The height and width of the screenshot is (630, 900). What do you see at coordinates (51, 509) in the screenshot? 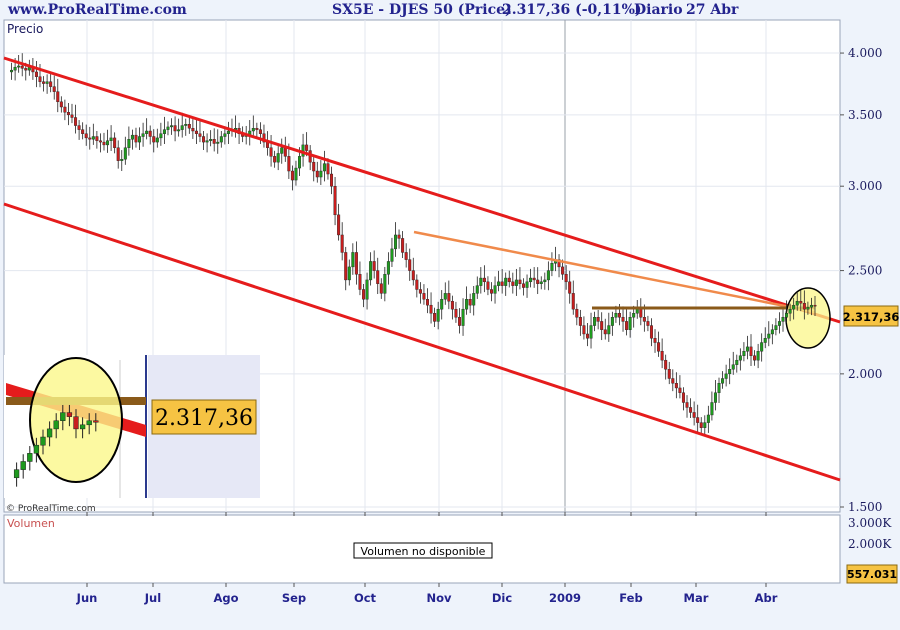
I see `copyright-label: © ProRealTime.com` at bounding box center [51, 509].